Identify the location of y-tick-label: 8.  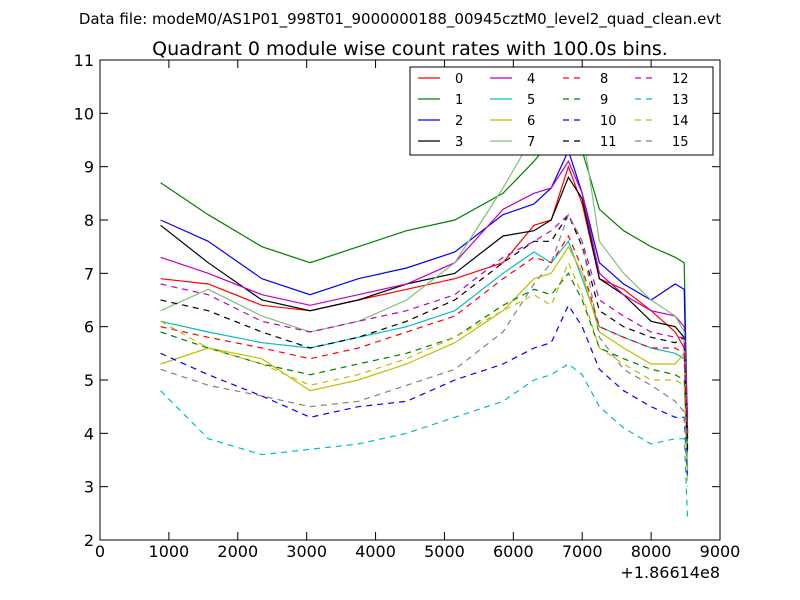
(89, 220).